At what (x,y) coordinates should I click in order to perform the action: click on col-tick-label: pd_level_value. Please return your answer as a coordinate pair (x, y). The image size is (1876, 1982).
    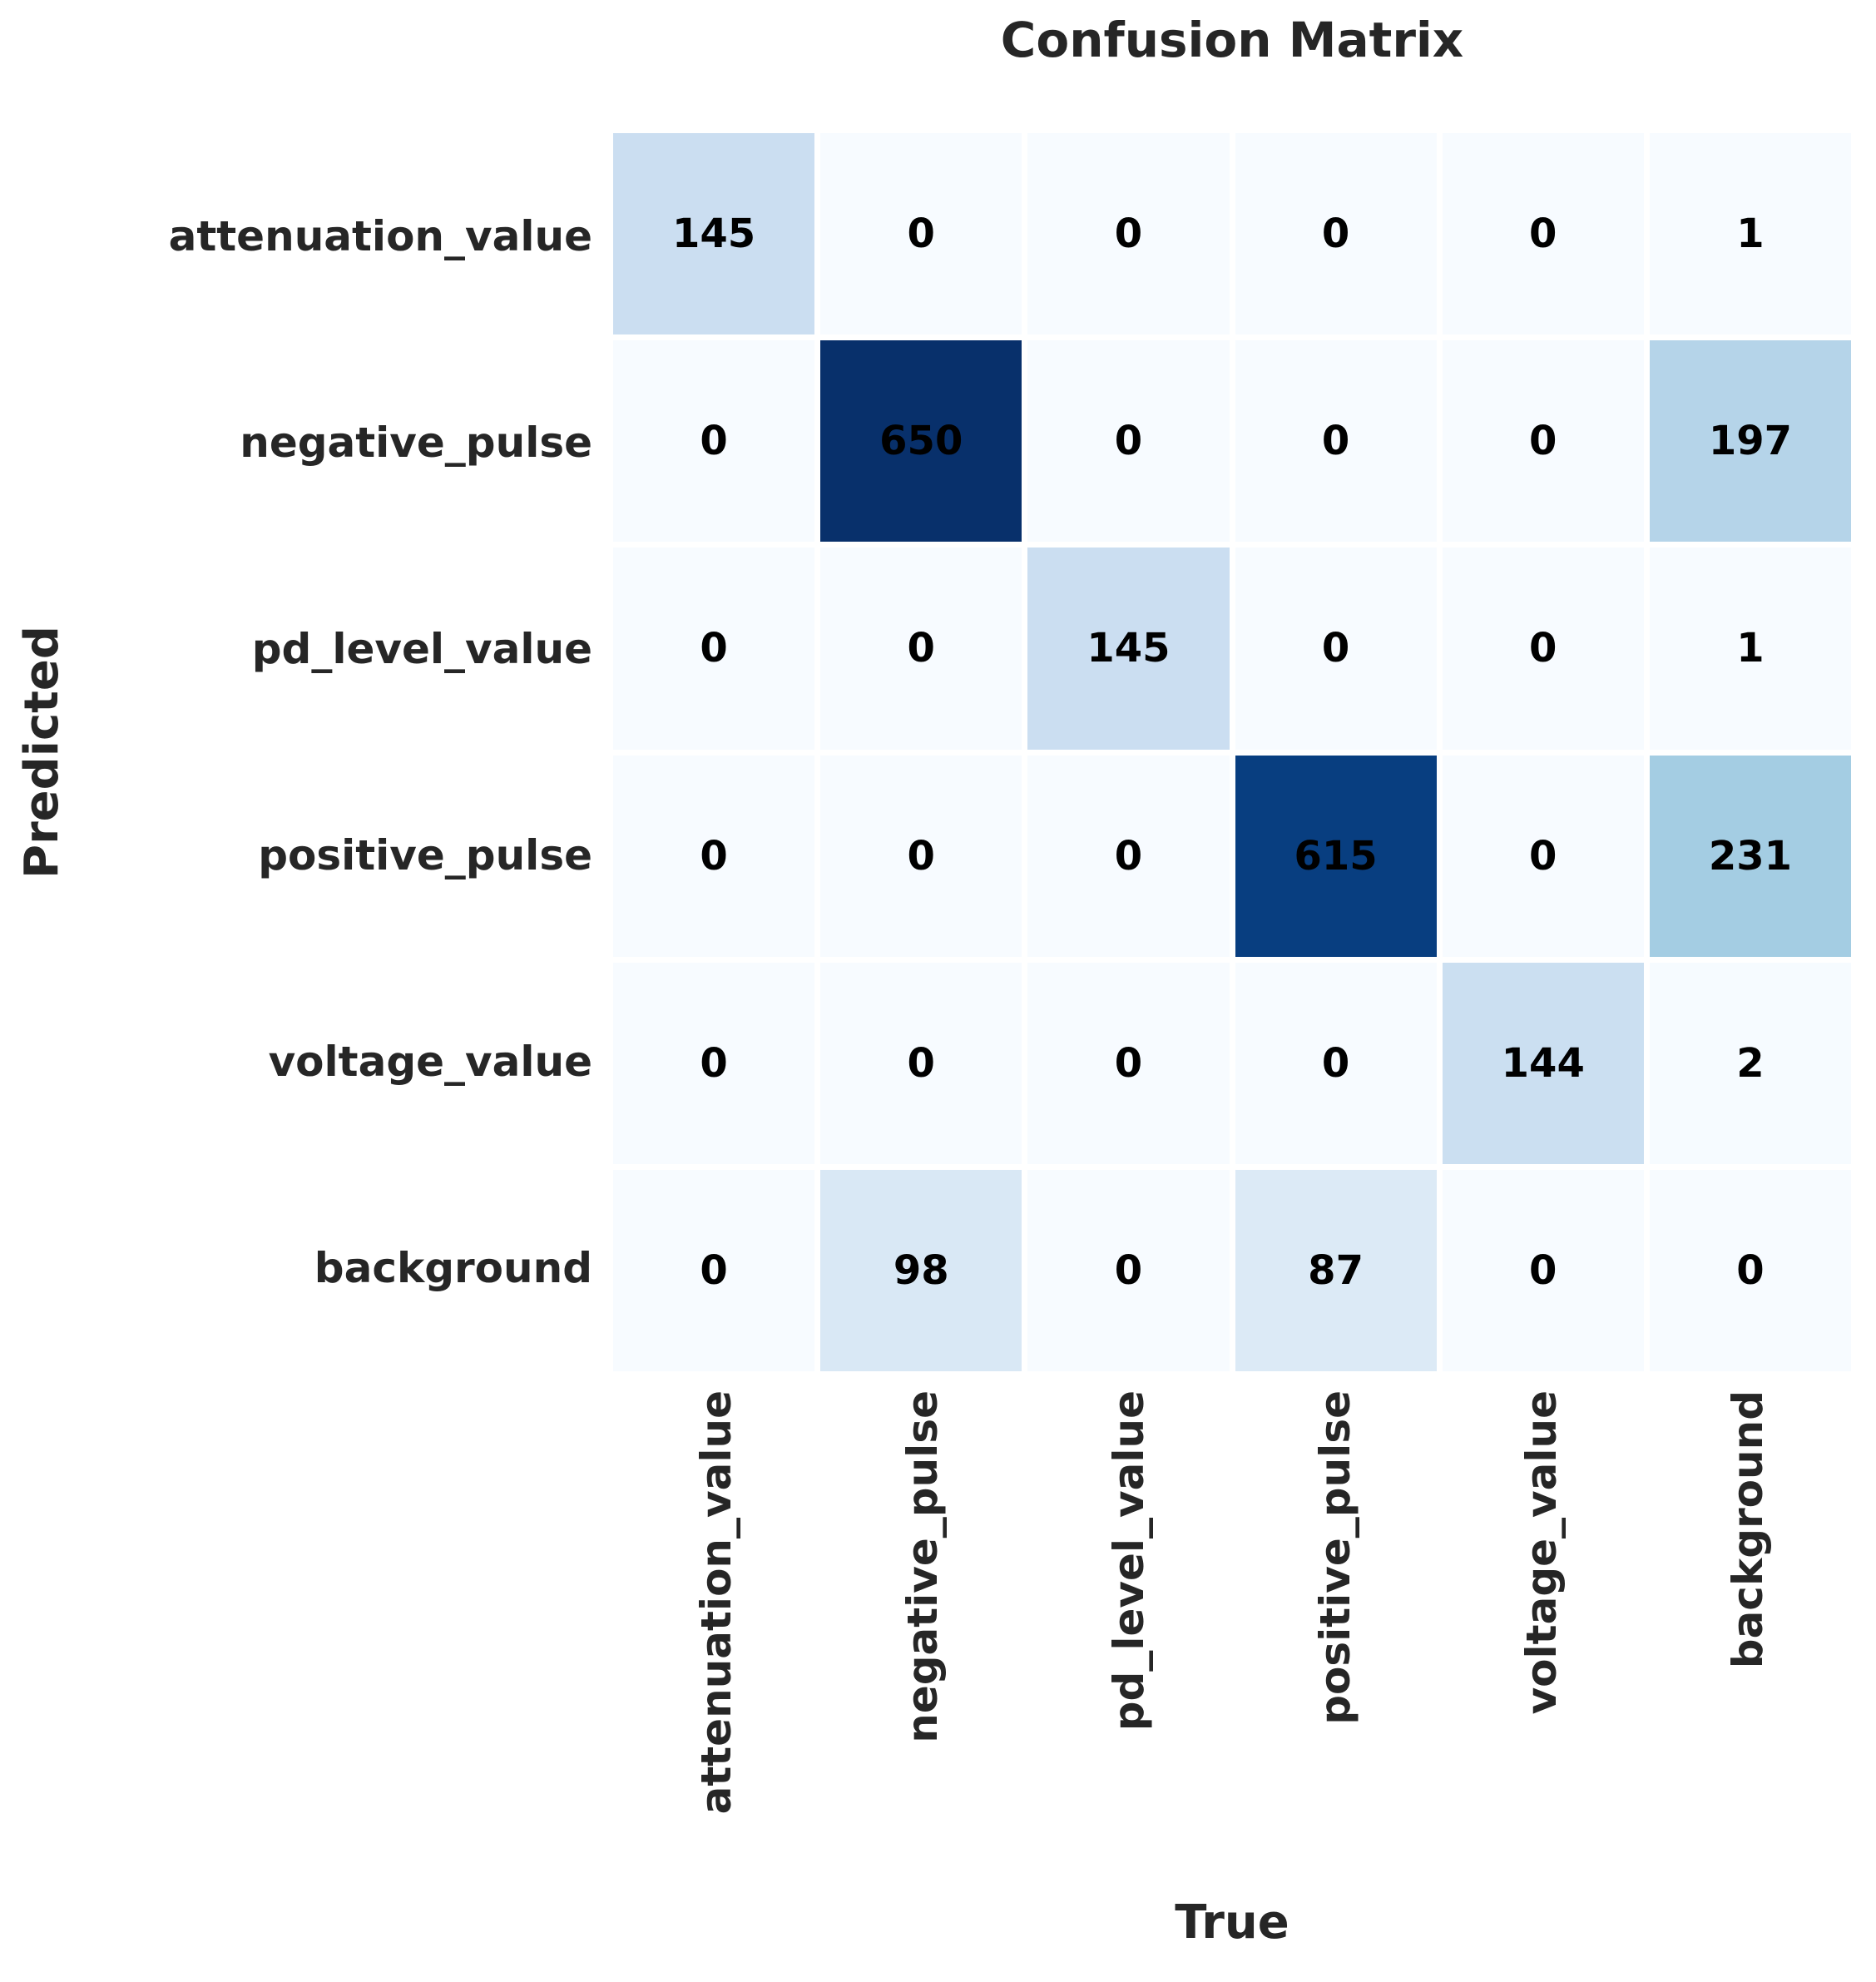
    Looking at the image, I should click on (1129, 1561).